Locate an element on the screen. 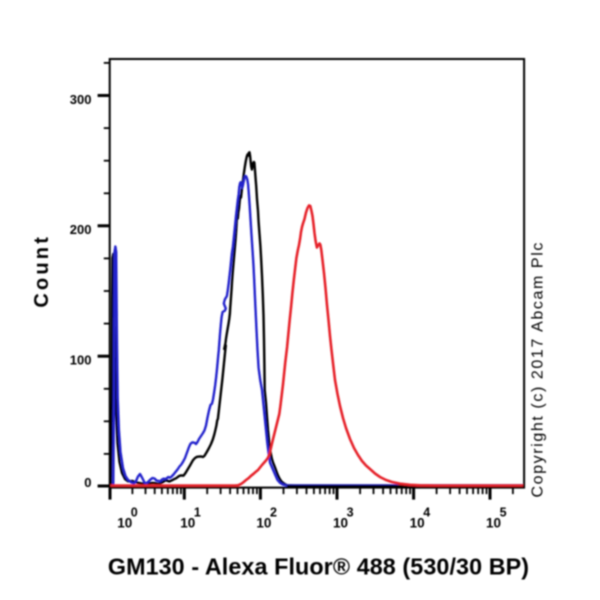 The height and width of the screenshot is (600, 600). svg-text: 3 is located at coordinates (350, 513).